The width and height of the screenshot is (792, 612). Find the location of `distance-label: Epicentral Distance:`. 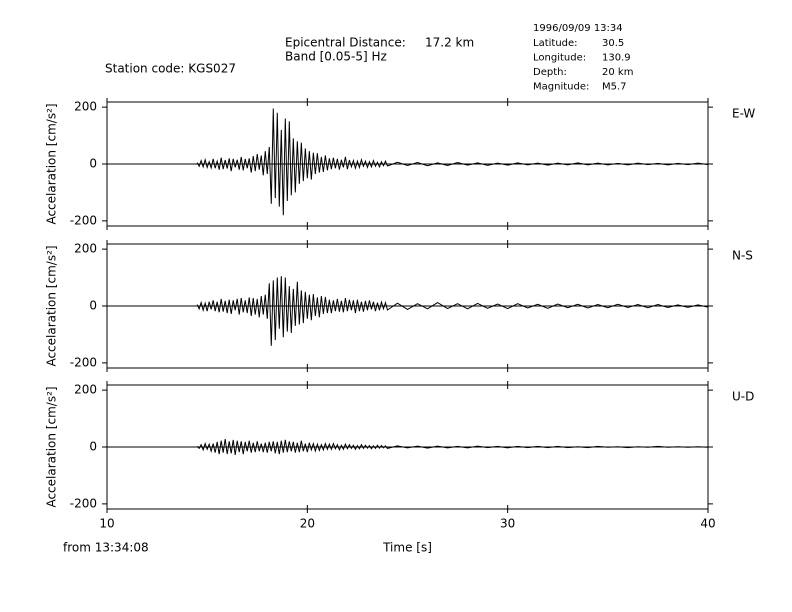

distance-label: Epicentral Distance: is located at coordinates (345, 43).